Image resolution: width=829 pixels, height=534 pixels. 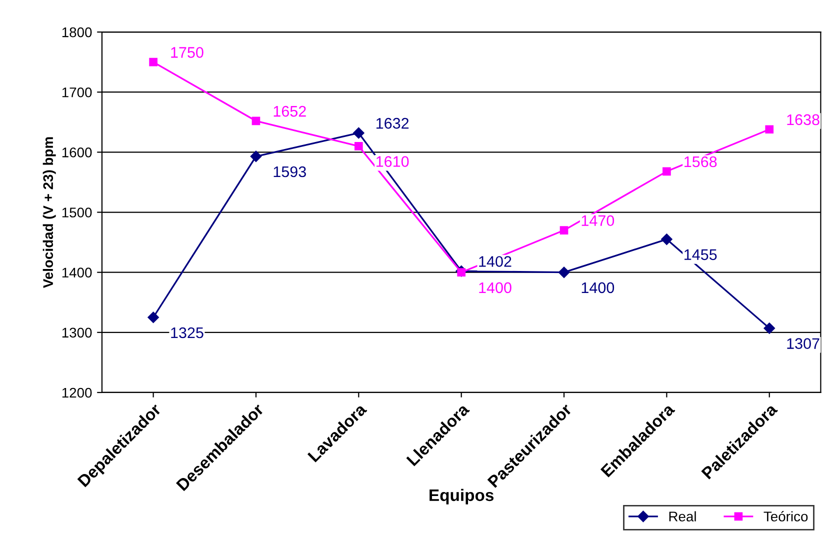 I want to click on data-label: 1455, so click(x=700, y=254).